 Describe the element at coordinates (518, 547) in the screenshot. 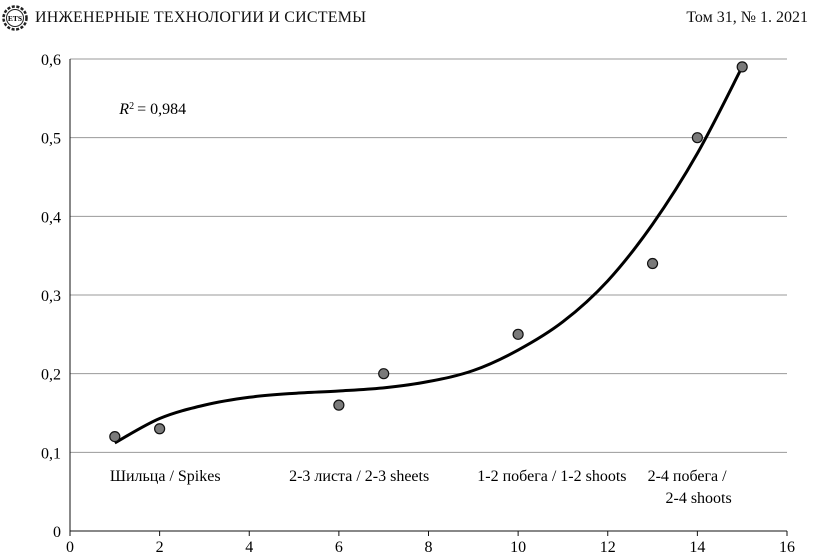

I see `x-tick-label: 10` at that location.